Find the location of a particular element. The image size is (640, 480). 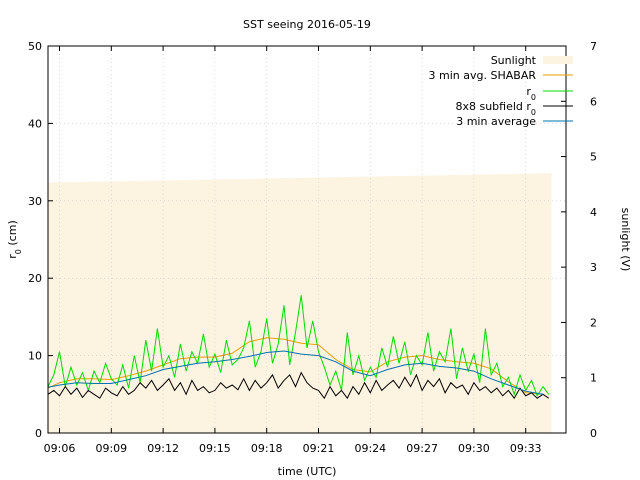

y2-tick-label: 1 is located at coordinates (593, 378).